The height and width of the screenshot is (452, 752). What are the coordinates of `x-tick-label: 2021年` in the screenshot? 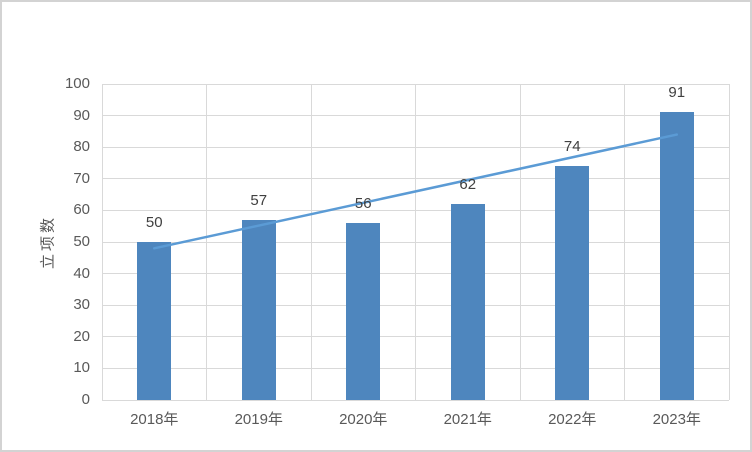 It's located at (467, 419).